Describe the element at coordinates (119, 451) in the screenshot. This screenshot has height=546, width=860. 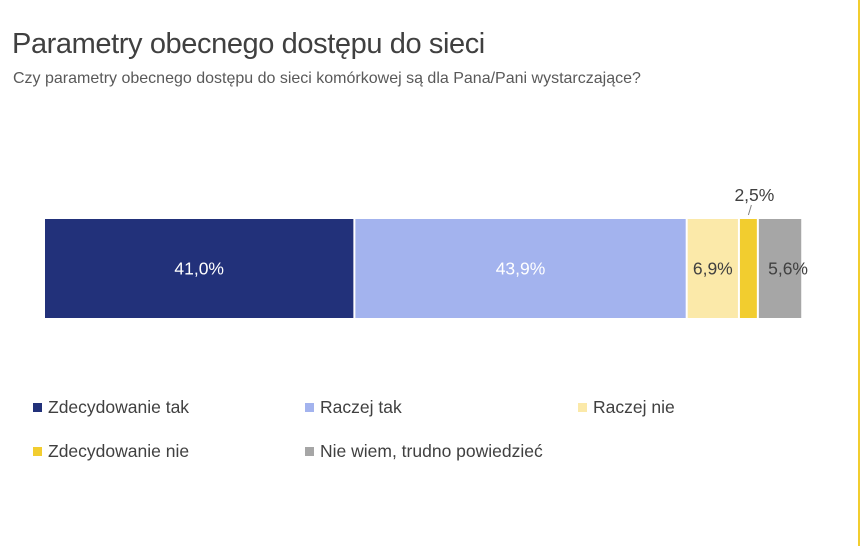
I see `legend-label-zdecydowanie-nie: Zdecydowanie nie` at that location.